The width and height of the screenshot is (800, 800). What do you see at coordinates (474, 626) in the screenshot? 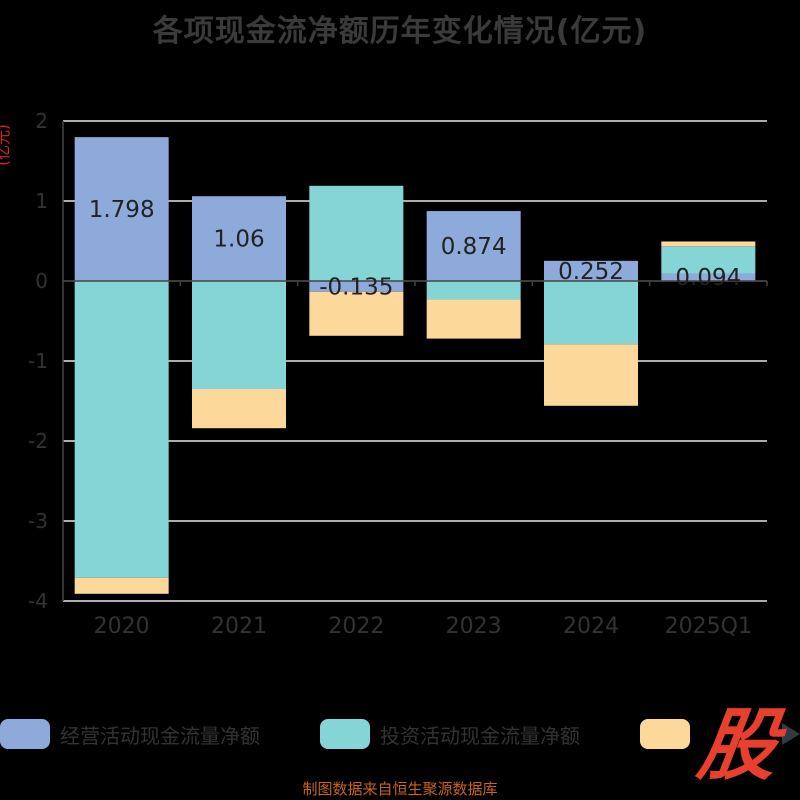
I see `x-tick-label: 2023` at bounding box center [474, 626].